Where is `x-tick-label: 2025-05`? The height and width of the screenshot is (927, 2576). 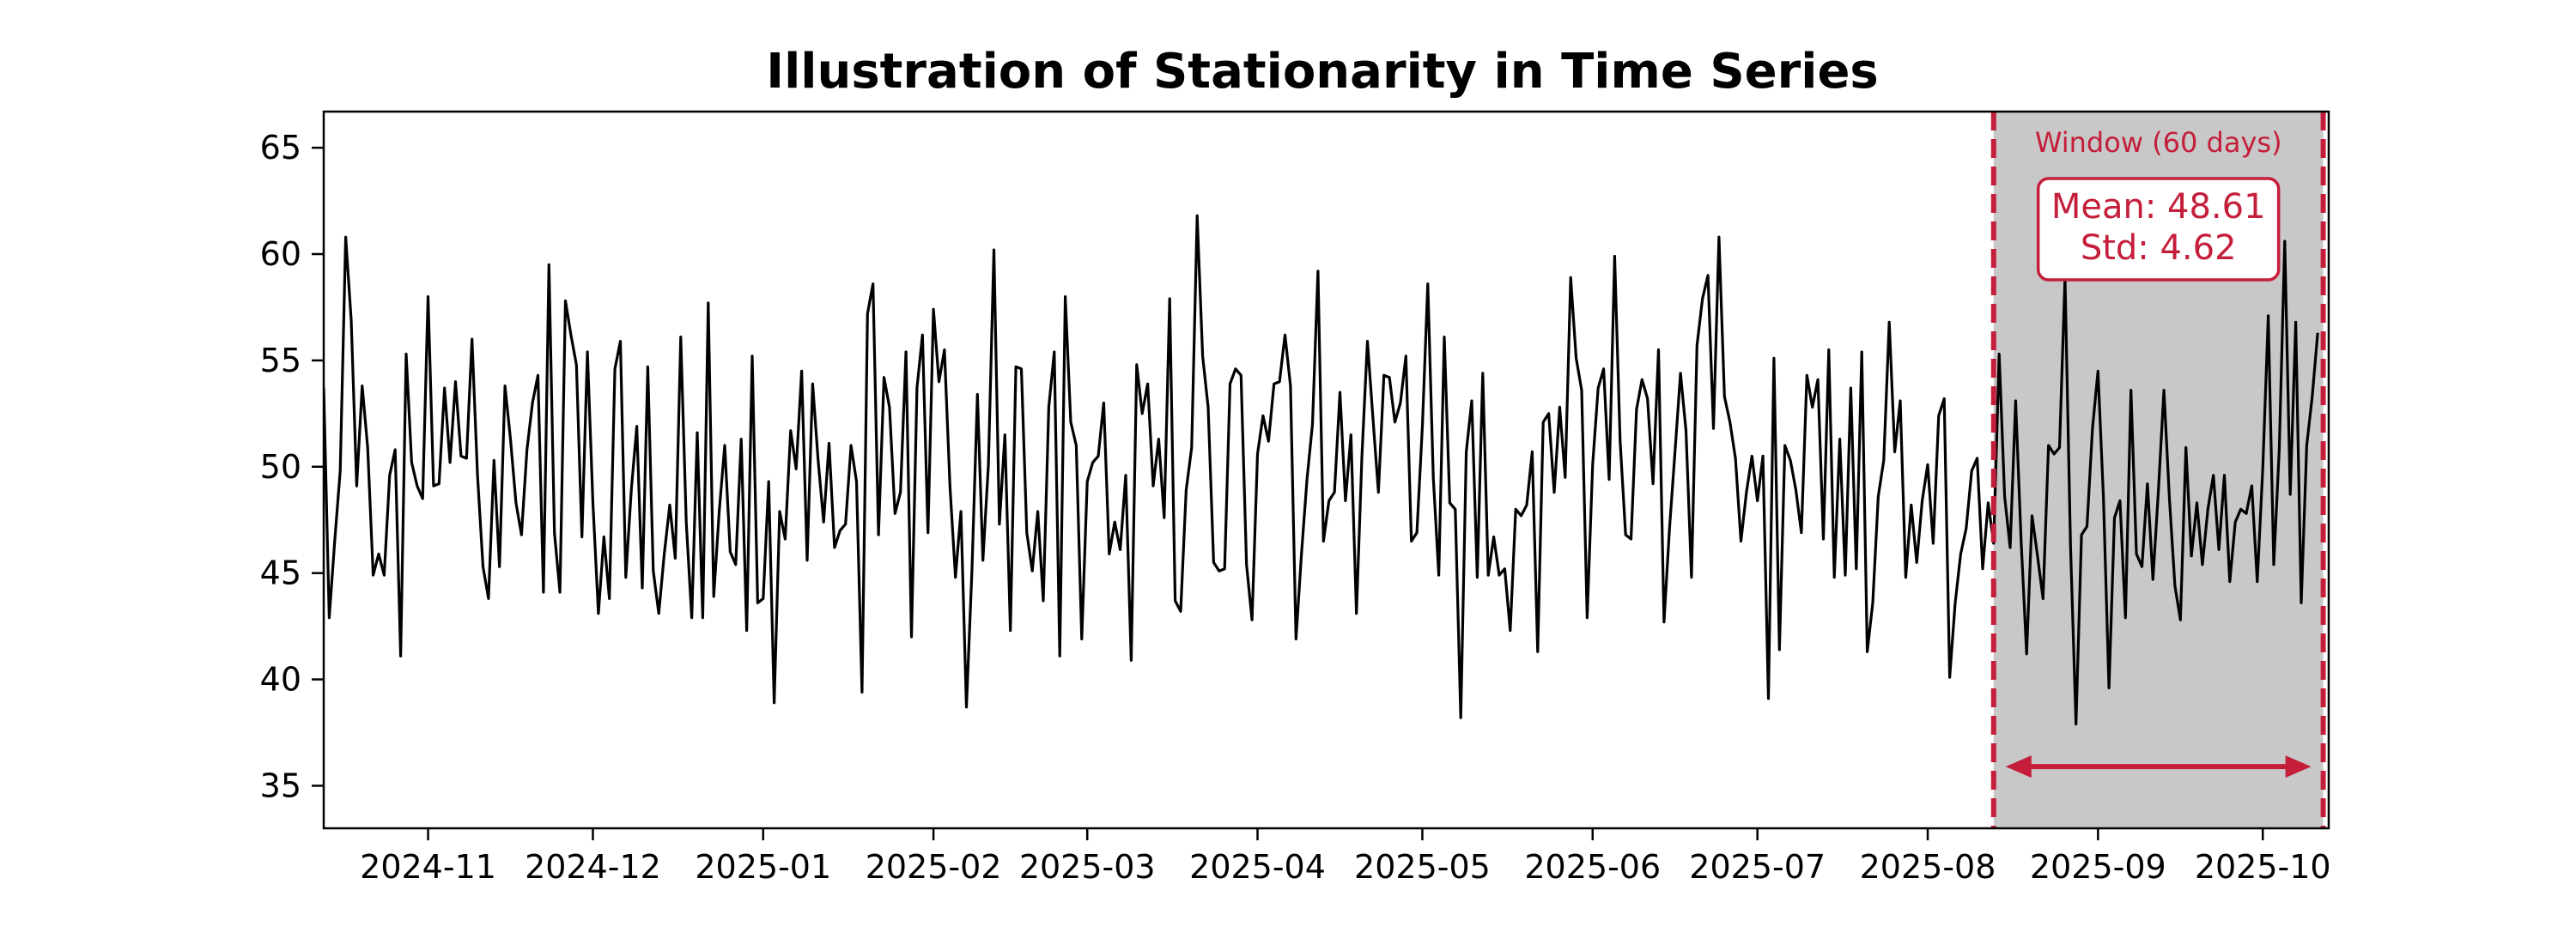
x-tick-label: 2025-05 is located at coordinates (1422, 867).